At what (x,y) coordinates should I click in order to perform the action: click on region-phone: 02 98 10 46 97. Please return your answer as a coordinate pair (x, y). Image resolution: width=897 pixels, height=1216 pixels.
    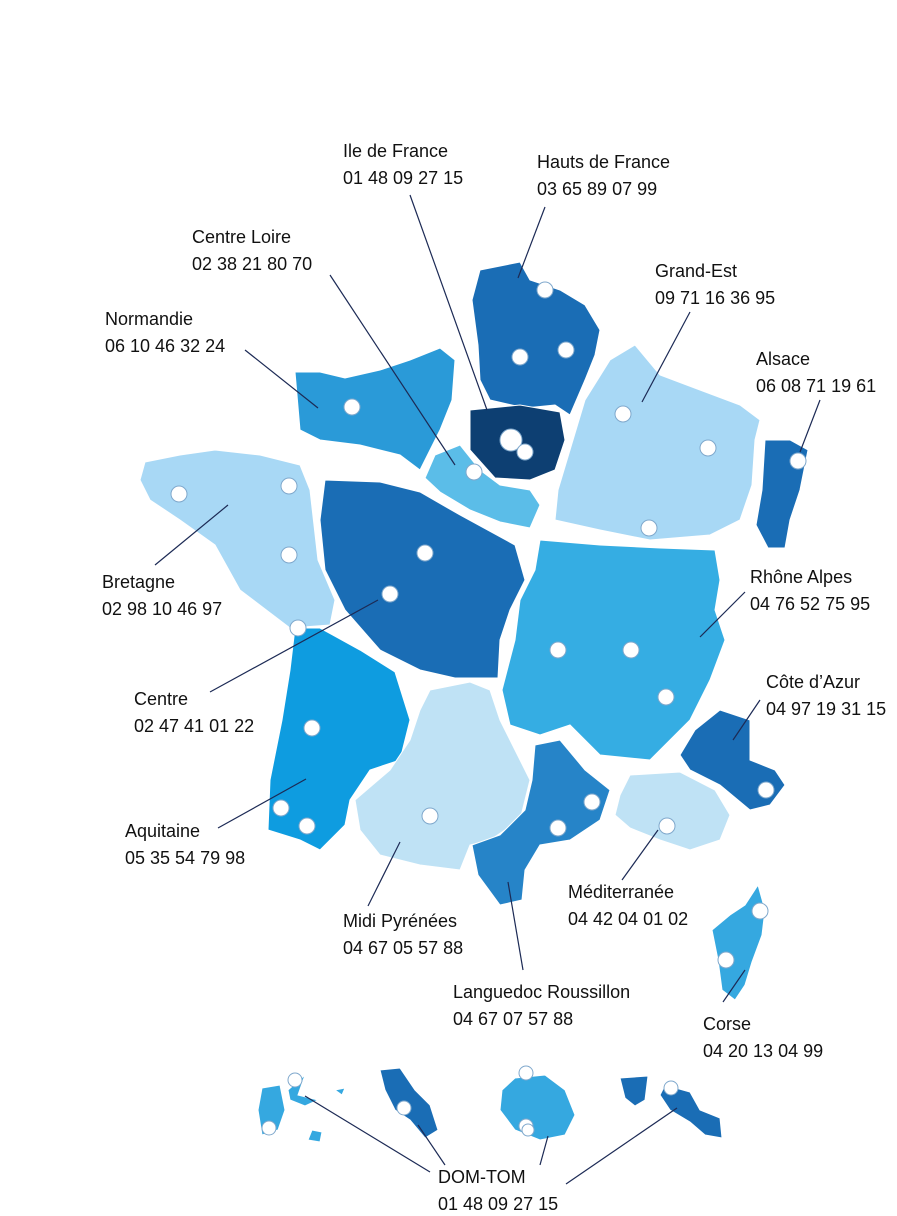
    Looking at the image, I should click on (162, 609).